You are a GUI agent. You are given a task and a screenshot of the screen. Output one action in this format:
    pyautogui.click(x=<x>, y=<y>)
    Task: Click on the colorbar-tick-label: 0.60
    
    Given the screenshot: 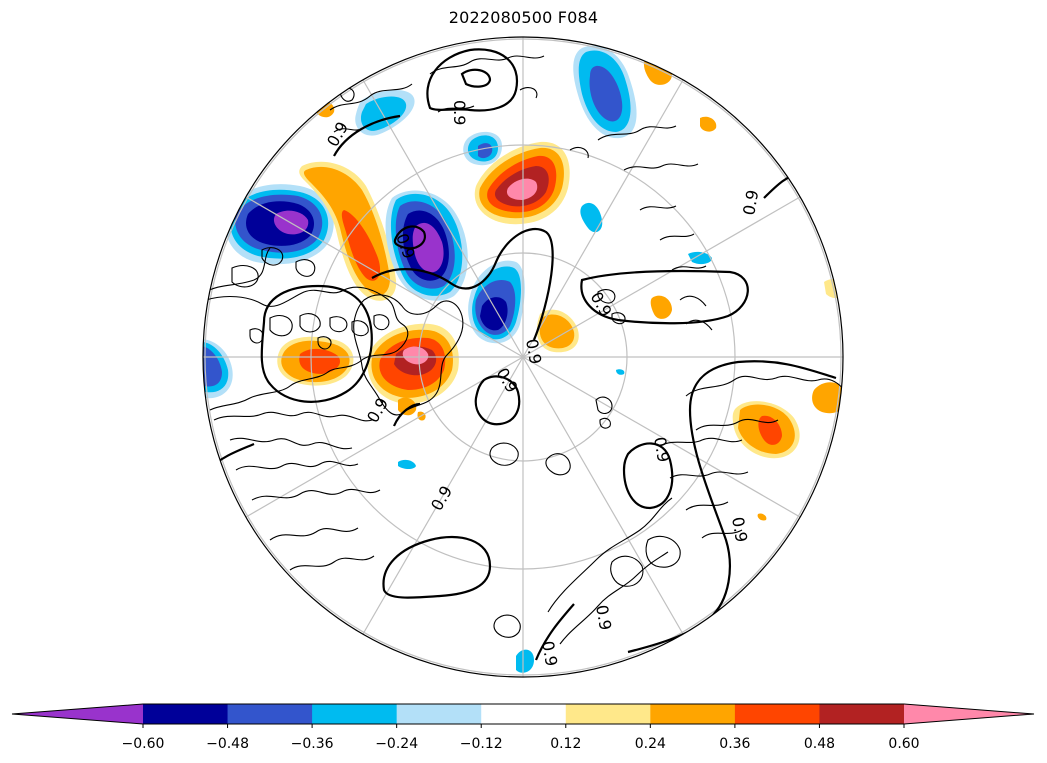 What is the action you would take?
    pyautogui.click(x=903, y=744)
    